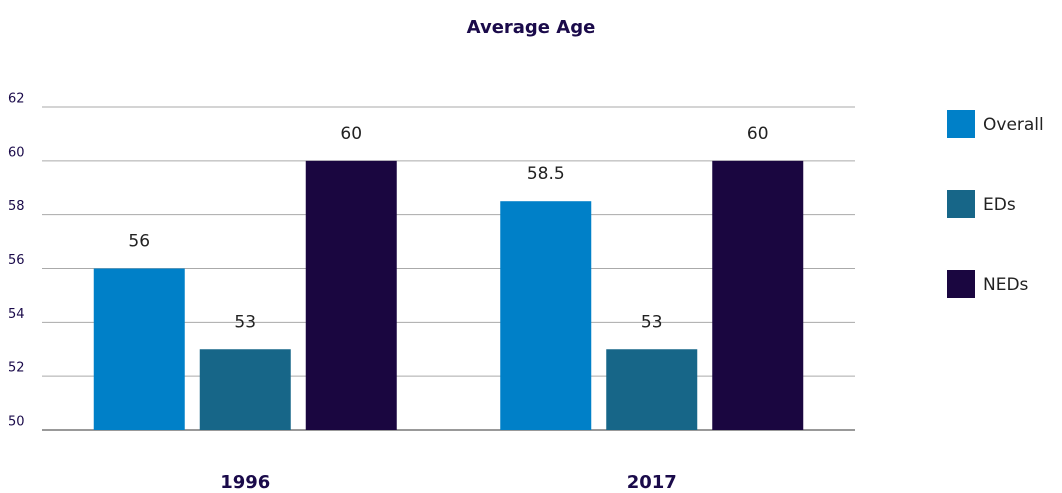 The height and width of the screenshot is (493, 1062). What do you see at coordinates (16, 152) in the screenshot?
I see `y-tick-label: 60` at bounding box center [16, 152].